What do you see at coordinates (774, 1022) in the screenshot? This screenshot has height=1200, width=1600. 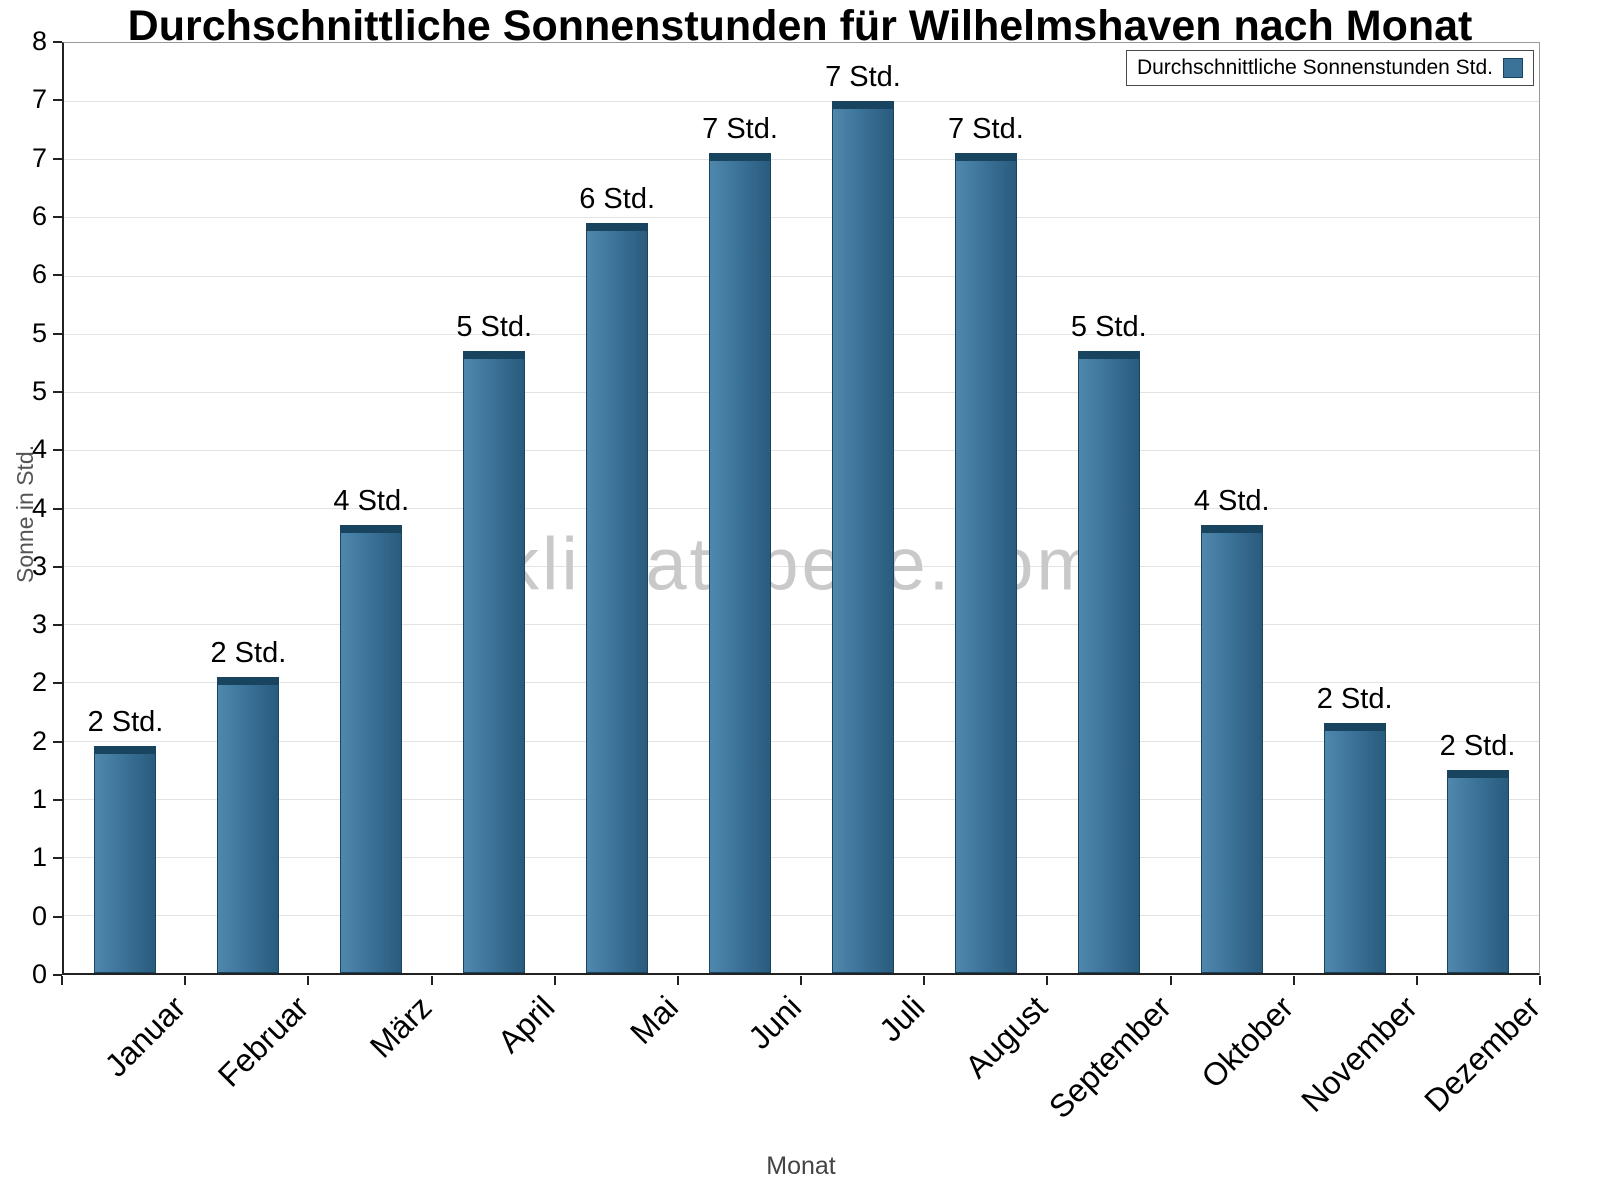 I see `x-category-label-juni: Juni` at bounding box center [774, 1022].